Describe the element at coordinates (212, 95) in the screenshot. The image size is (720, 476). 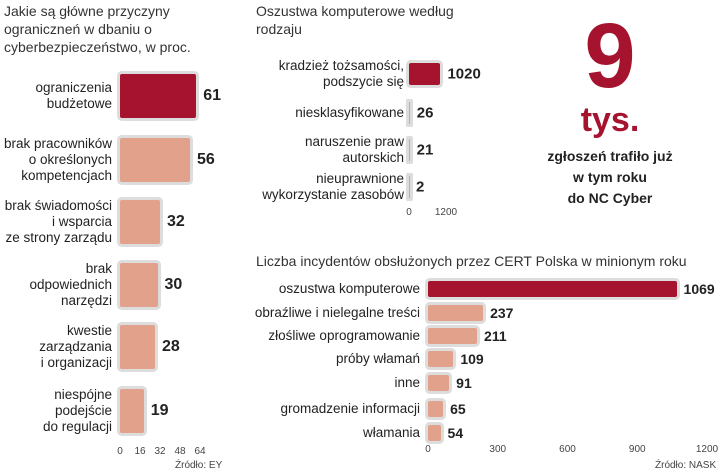
I see `value-label: 61` at that location.